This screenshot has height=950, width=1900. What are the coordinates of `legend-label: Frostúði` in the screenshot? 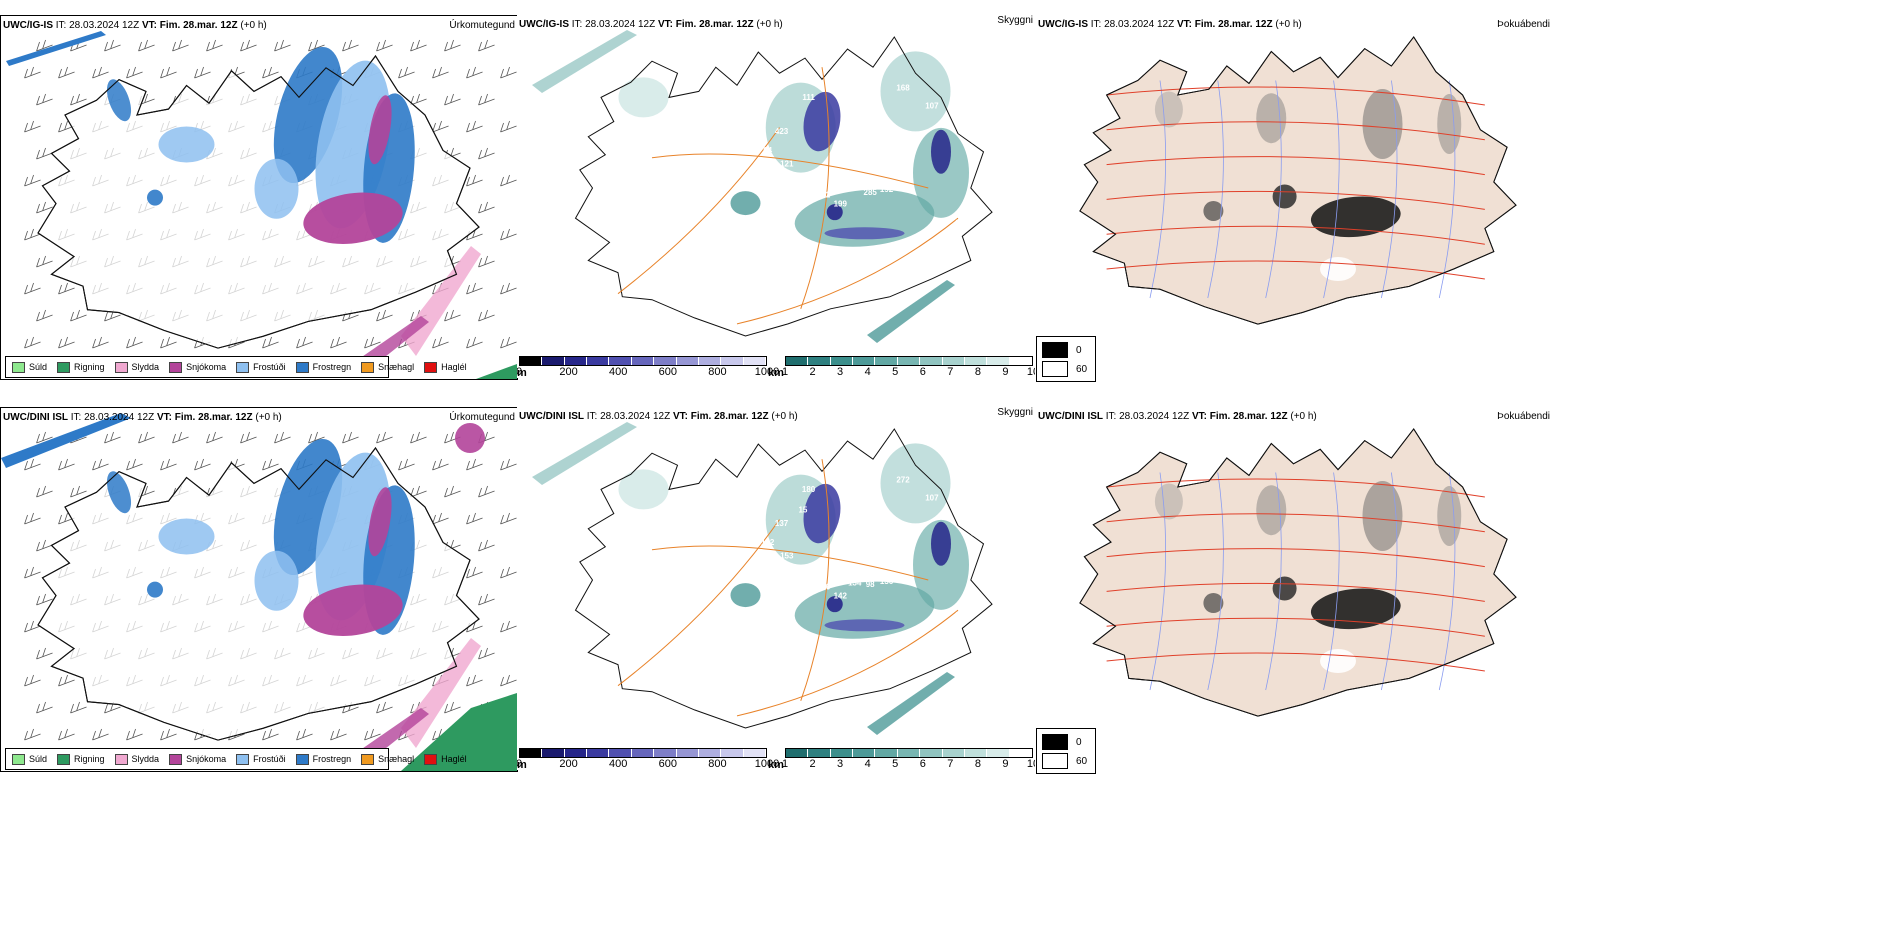 It's located at (269, 759).